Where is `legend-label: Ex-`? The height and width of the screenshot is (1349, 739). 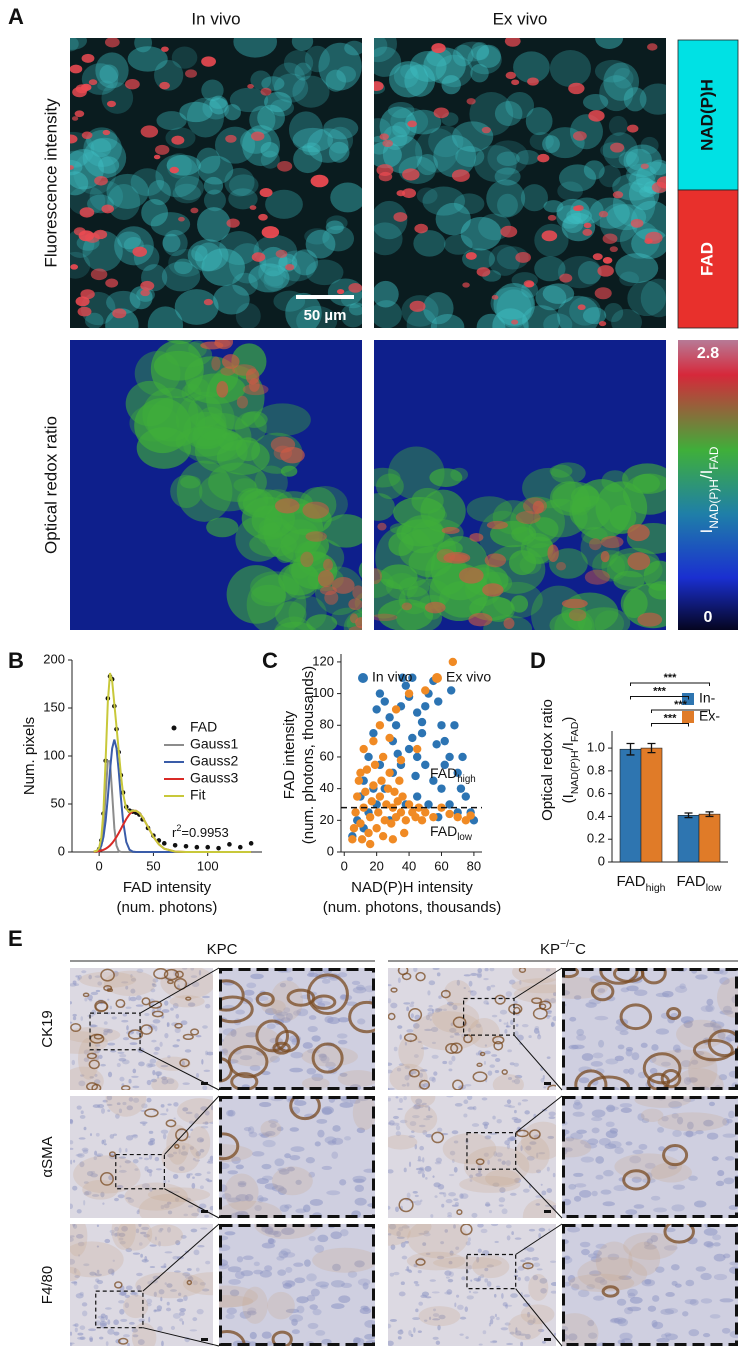 legend-label: Ex- is located at coordinates (709, 716).